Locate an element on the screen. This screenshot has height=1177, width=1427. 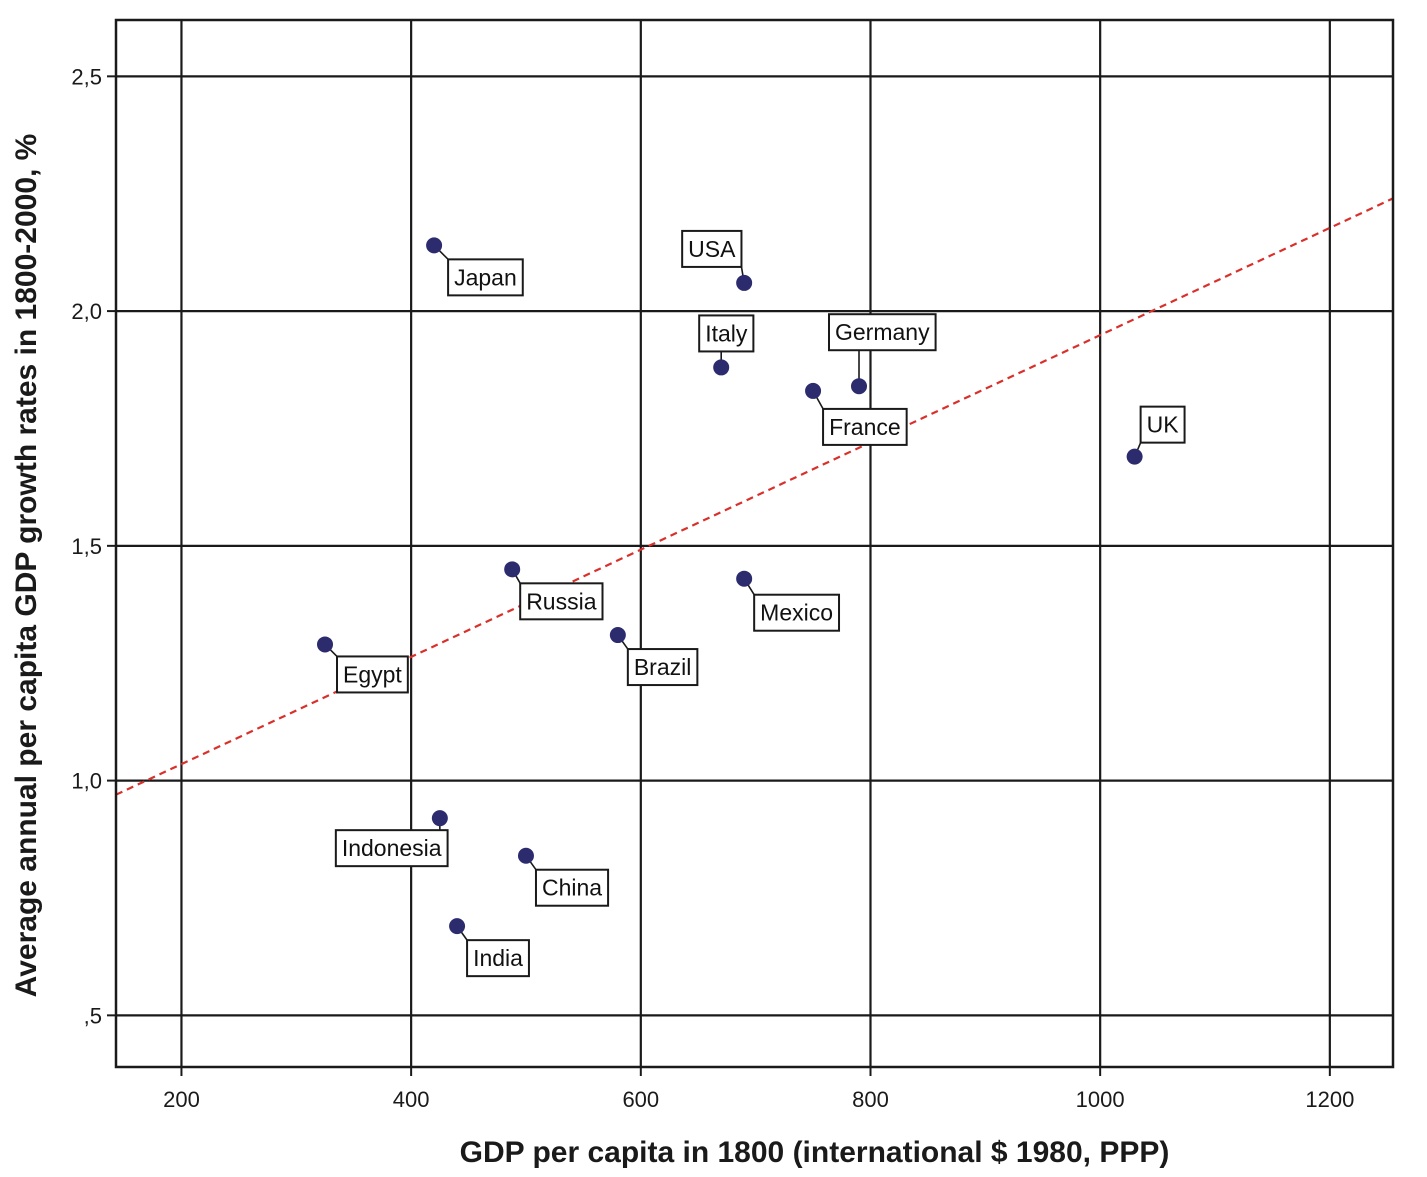
x-tick-label: 400 is located at coordinates (411, 1099).